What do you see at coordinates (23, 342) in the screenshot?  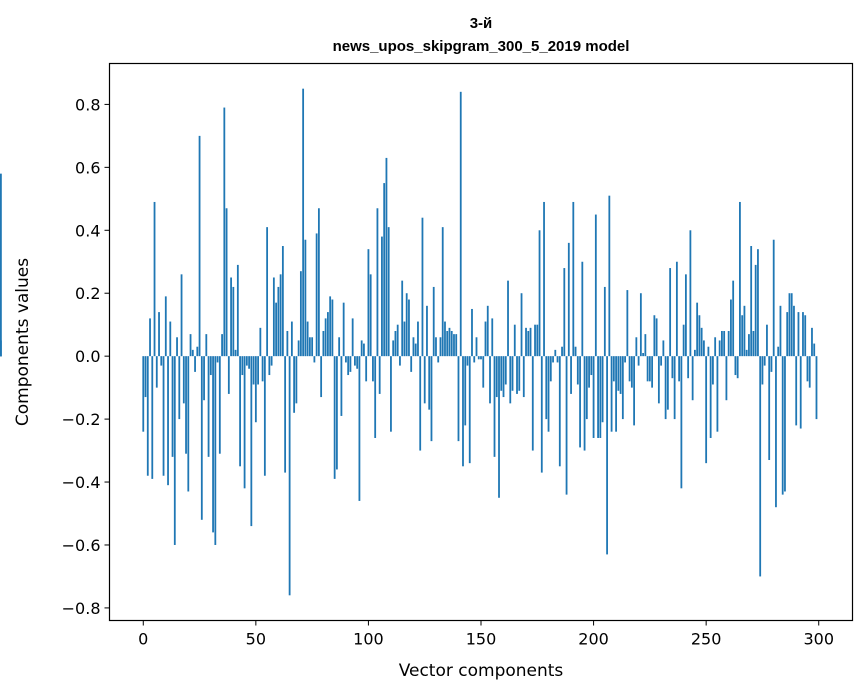 I see `y-axis-label: Components values` at bounding box center [23, 342].